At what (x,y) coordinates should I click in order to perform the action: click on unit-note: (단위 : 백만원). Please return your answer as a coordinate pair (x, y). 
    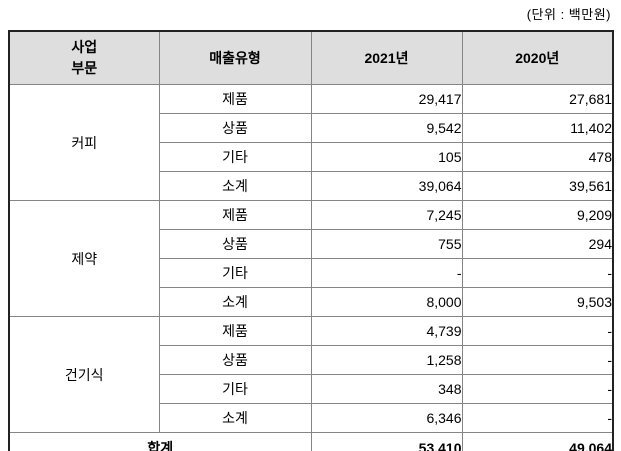
    Looking at the image, I should click on (568, 14).